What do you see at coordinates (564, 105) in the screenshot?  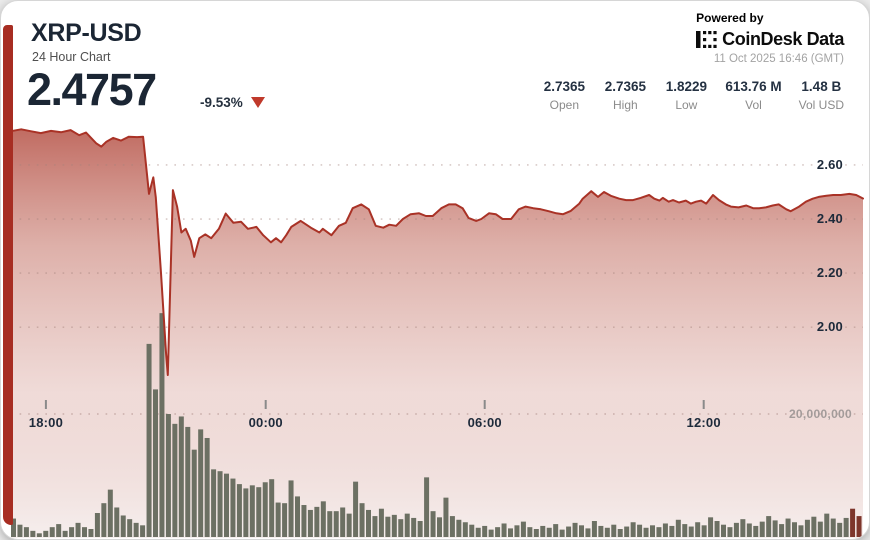 I see `stat-open-label: Open` at bounding box center [564, 105].